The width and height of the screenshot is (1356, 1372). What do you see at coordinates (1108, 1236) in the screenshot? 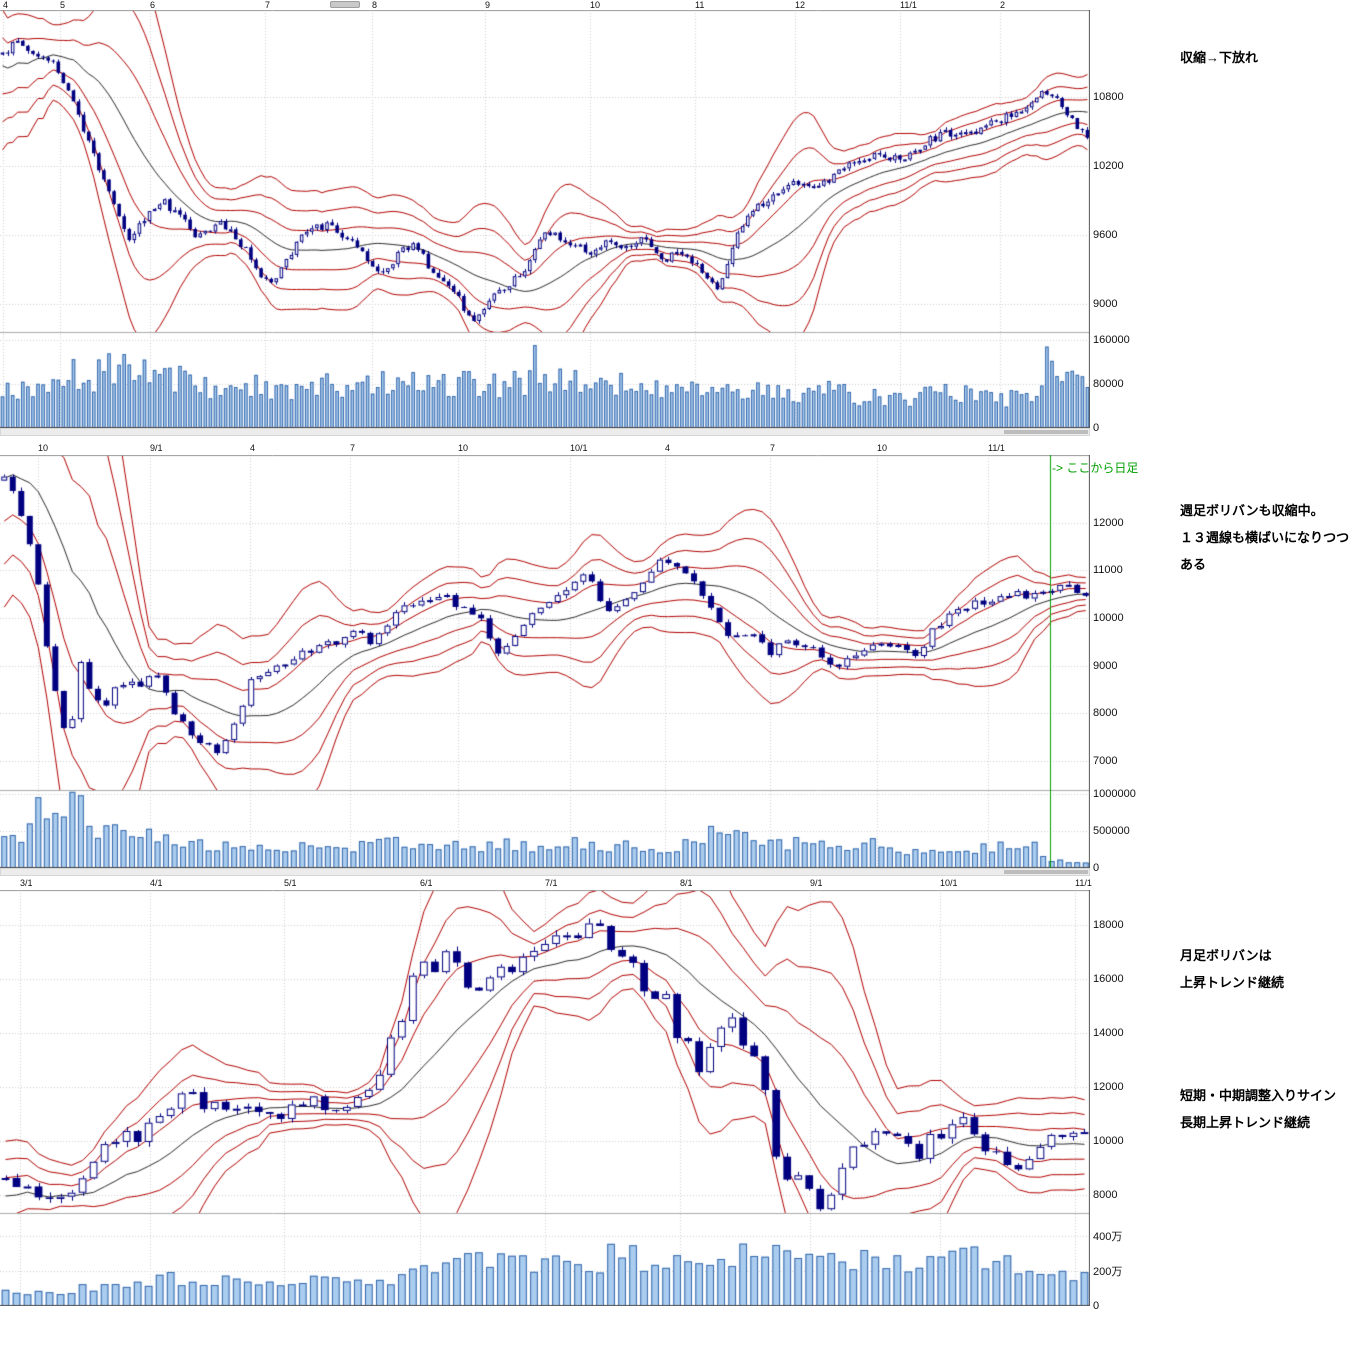
I see `volume-tick-label: 400万` at bounding box center [1108, 1236].